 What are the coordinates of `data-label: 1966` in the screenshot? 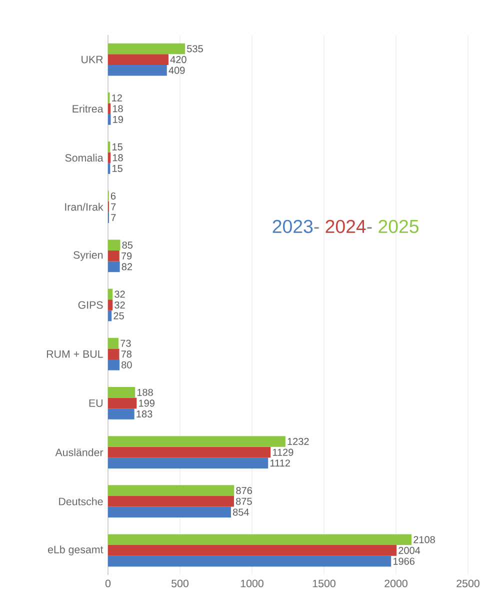 It's located at (403, 561).